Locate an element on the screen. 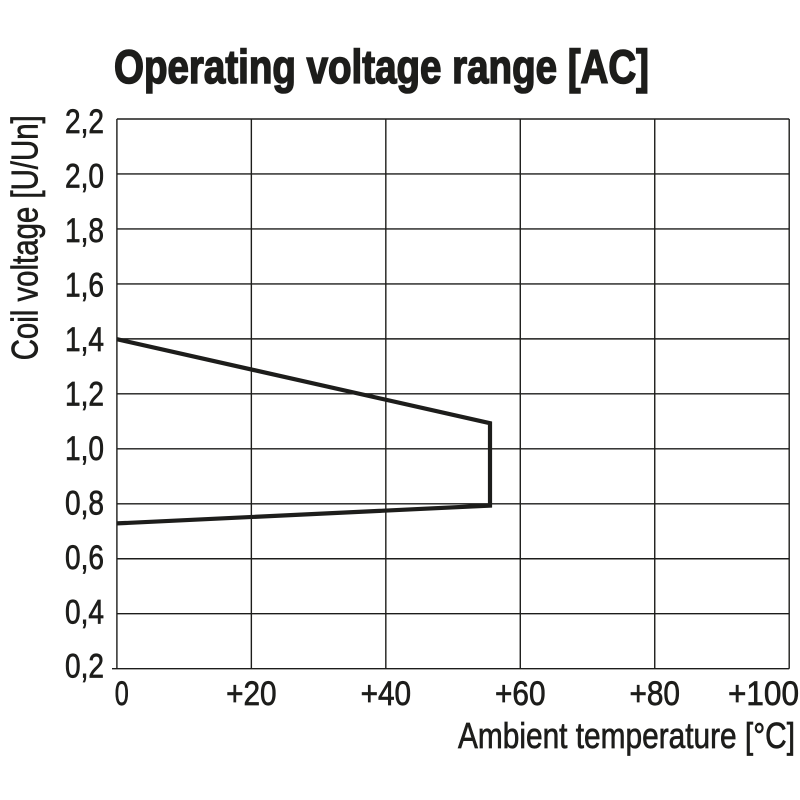  svg-text: 1,8 is located at coordinates (84, 231).